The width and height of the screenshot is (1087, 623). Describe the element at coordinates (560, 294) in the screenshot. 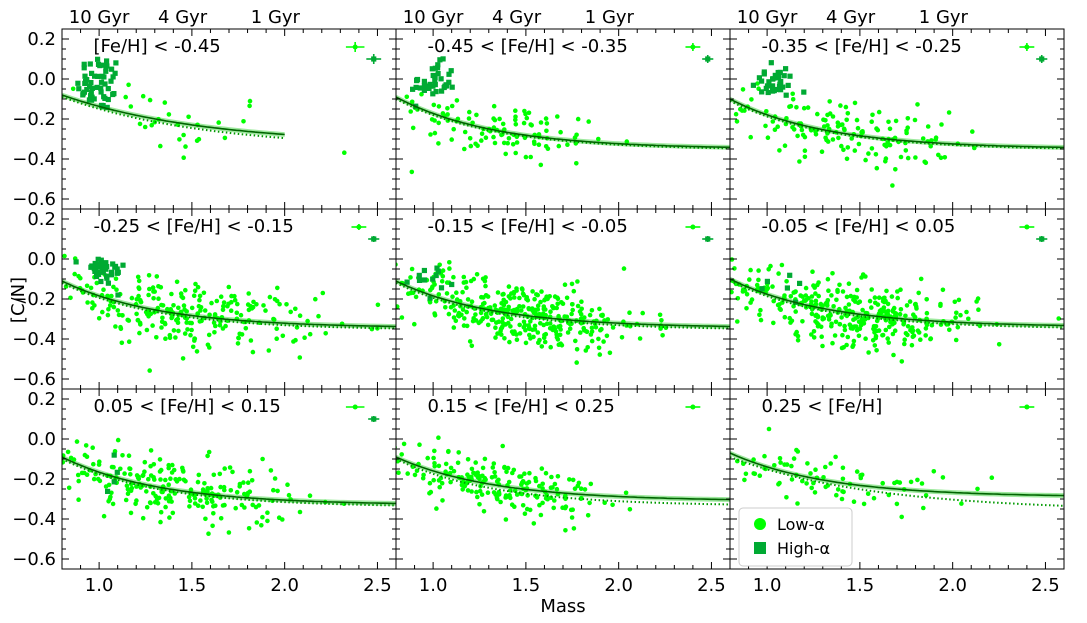

I see `plot-area` at that location.